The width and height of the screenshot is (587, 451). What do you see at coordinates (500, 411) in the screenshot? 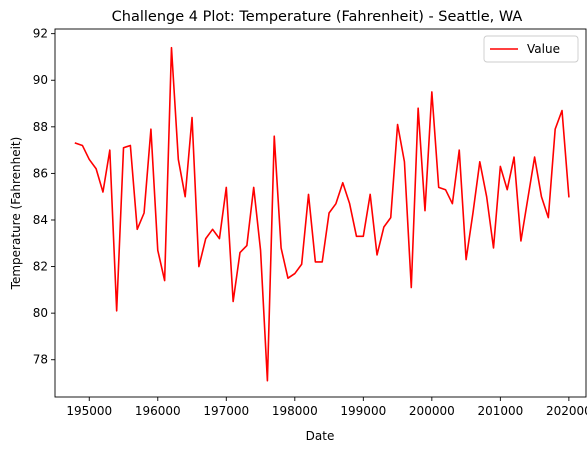
I see `x-tick-label: 201000` at bounding box center [500, 411].